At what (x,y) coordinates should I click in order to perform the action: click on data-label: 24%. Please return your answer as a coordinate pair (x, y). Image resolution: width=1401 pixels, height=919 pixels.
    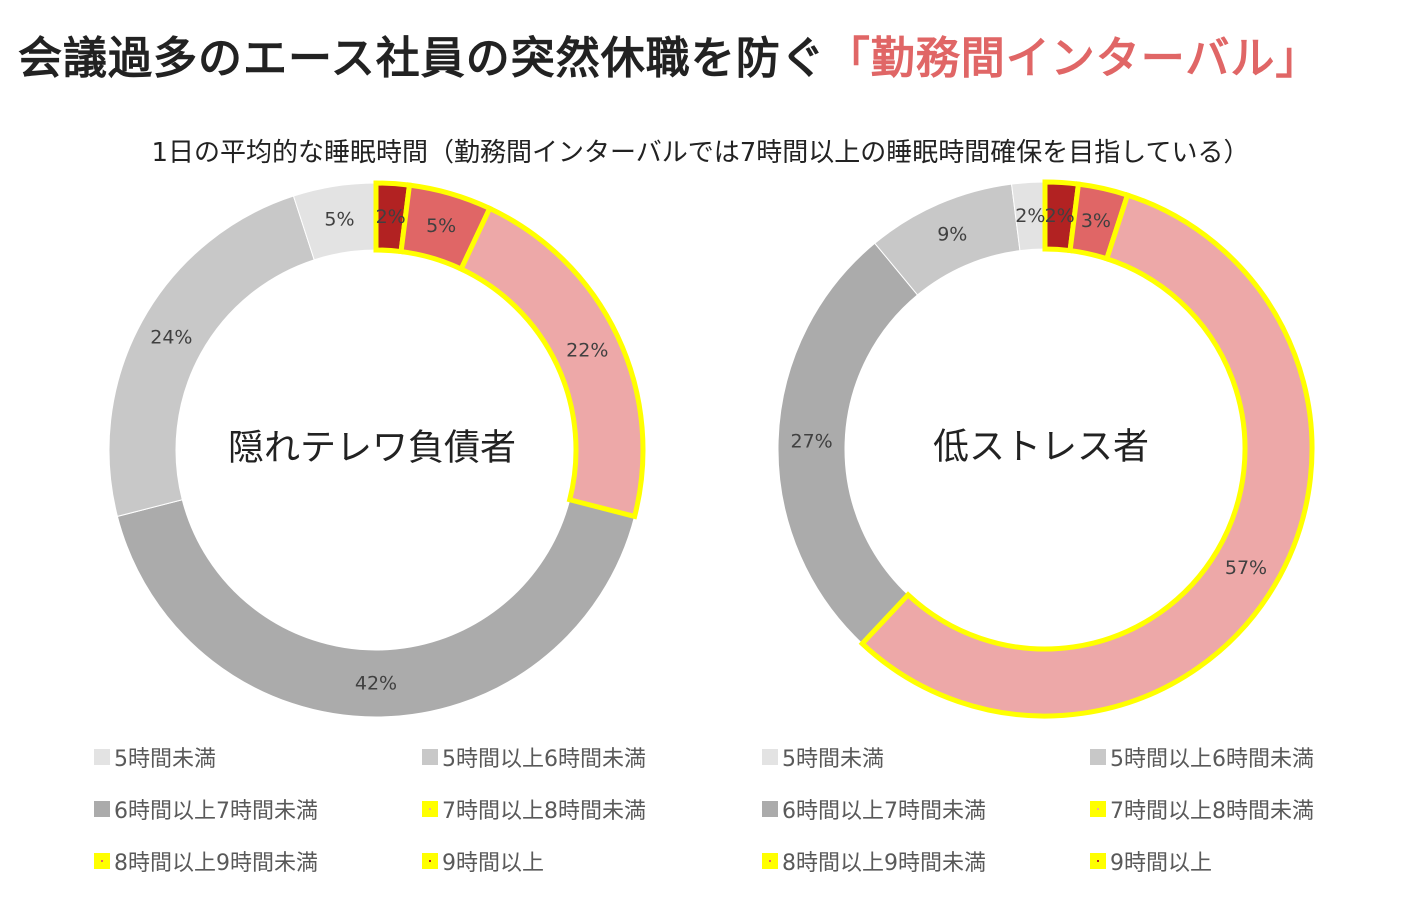
    Looking at the image, I should click on (171, 338).